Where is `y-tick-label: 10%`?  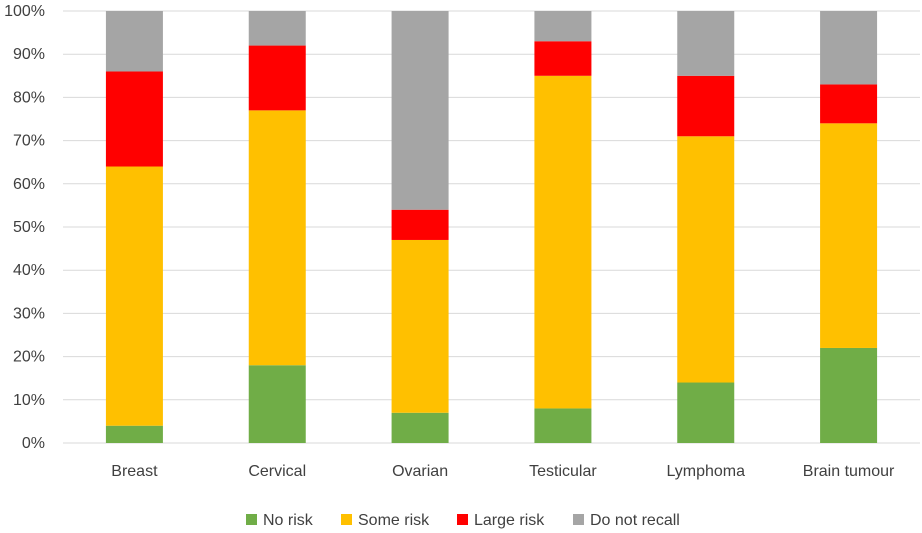 y-tick-label: 10% is located at coordinates (29, 400).